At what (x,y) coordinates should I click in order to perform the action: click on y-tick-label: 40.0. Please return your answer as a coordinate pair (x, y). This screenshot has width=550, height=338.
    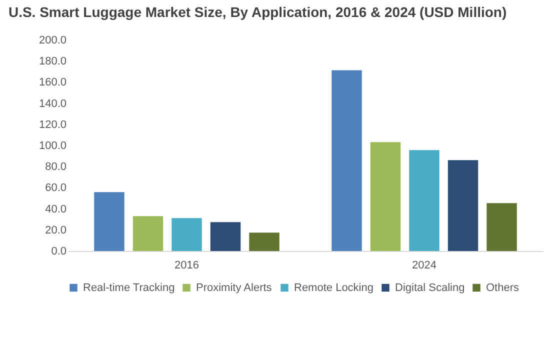
    Looking at the image, I should click on (55, 209).